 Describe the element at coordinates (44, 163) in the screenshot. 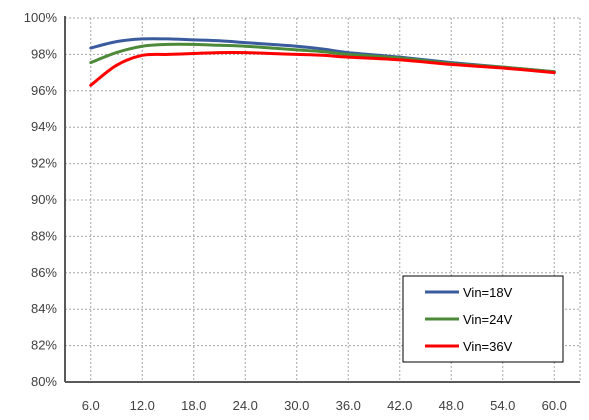

I see `y-tick-label: 92%` at that location.